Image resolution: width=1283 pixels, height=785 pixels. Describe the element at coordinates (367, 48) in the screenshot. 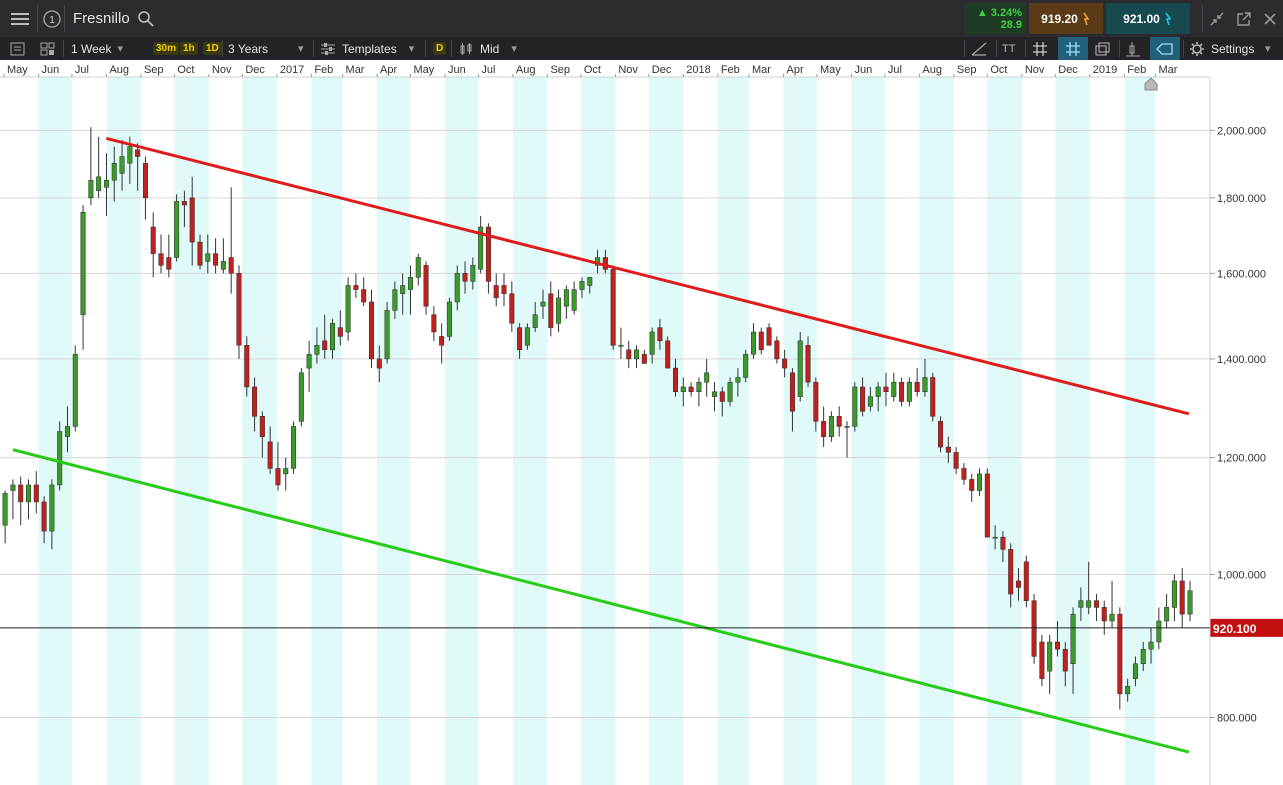

I see `templates-button: Templates ▾` at that location.